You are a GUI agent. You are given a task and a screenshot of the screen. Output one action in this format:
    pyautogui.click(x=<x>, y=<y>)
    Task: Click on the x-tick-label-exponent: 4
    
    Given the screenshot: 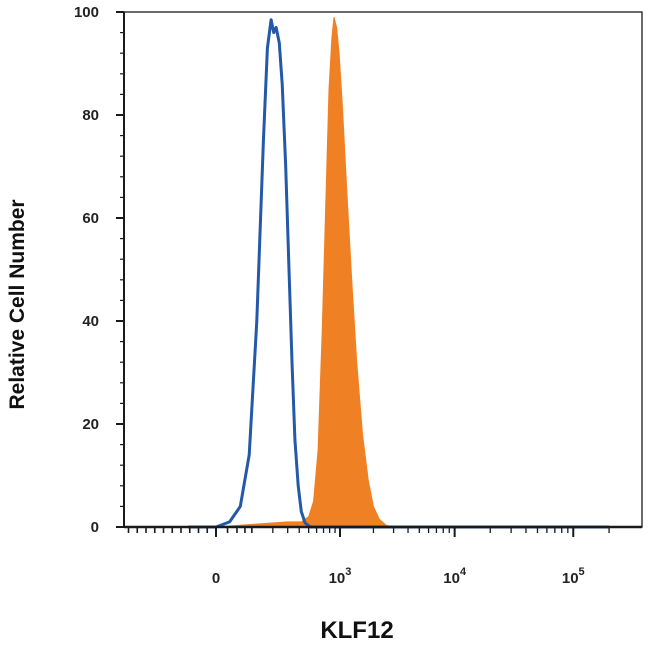 What is the action you would take?
    pyautogui.click(x=463, y=572)
    